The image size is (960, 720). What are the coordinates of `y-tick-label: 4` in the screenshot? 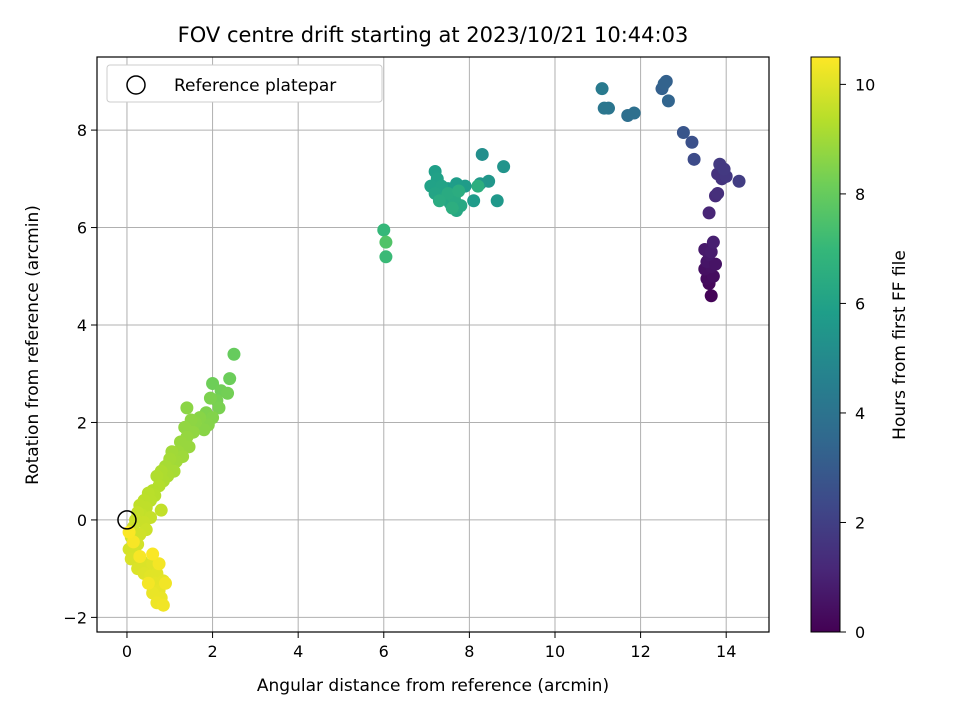 It's located at (82, 325).